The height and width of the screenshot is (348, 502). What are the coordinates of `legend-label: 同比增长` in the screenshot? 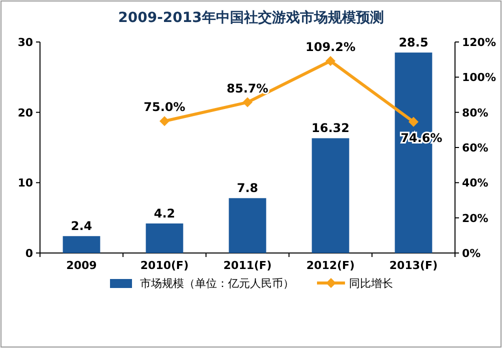 It's located at (371, 283).